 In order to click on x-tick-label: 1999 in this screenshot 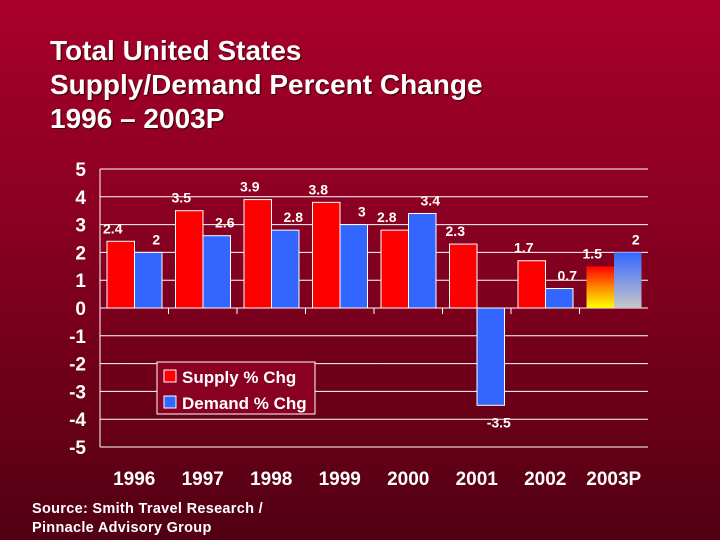, I will do `click(340, 479)`.